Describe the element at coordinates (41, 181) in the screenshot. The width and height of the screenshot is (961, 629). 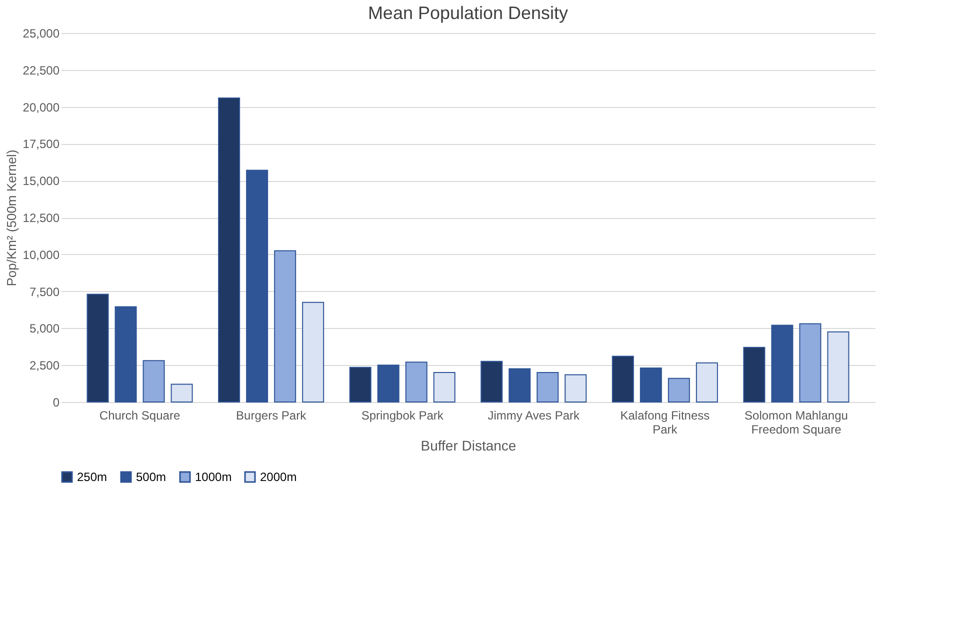
I see `y-tick-label: 15,000` at that location.